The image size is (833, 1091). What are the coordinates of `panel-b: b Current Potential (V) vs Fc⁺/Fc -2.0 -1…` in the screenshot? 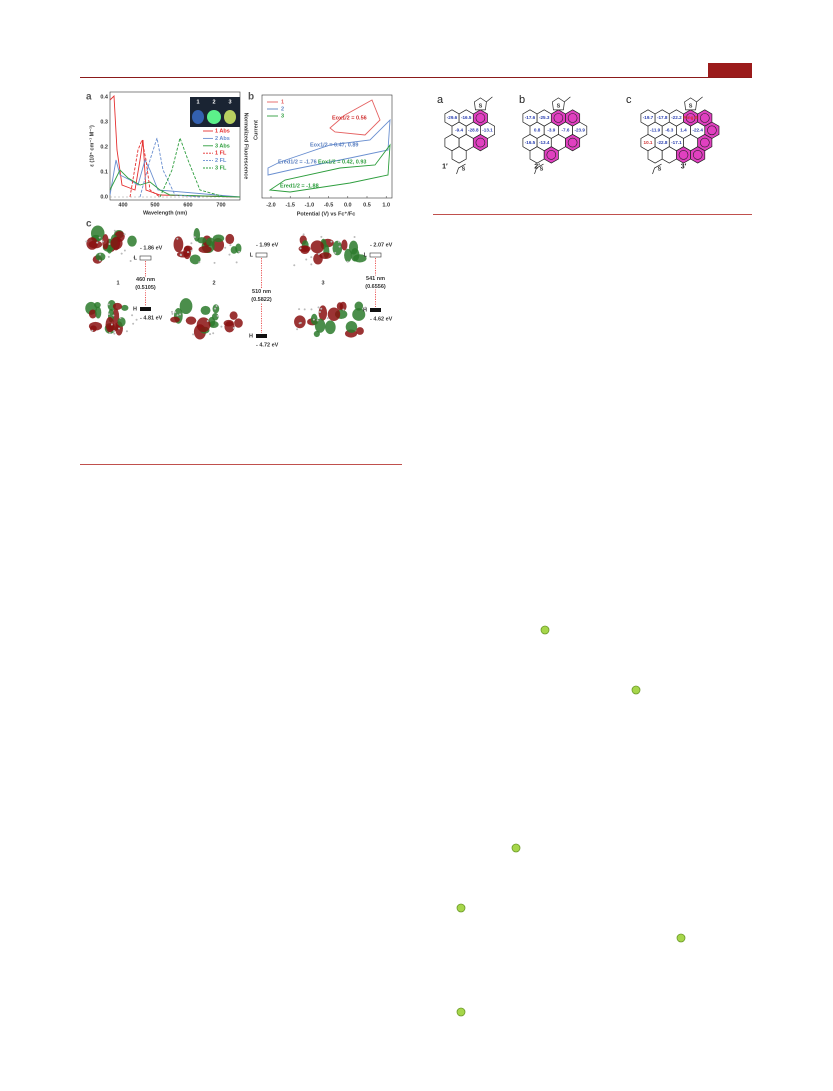 It's located at (320, 154).